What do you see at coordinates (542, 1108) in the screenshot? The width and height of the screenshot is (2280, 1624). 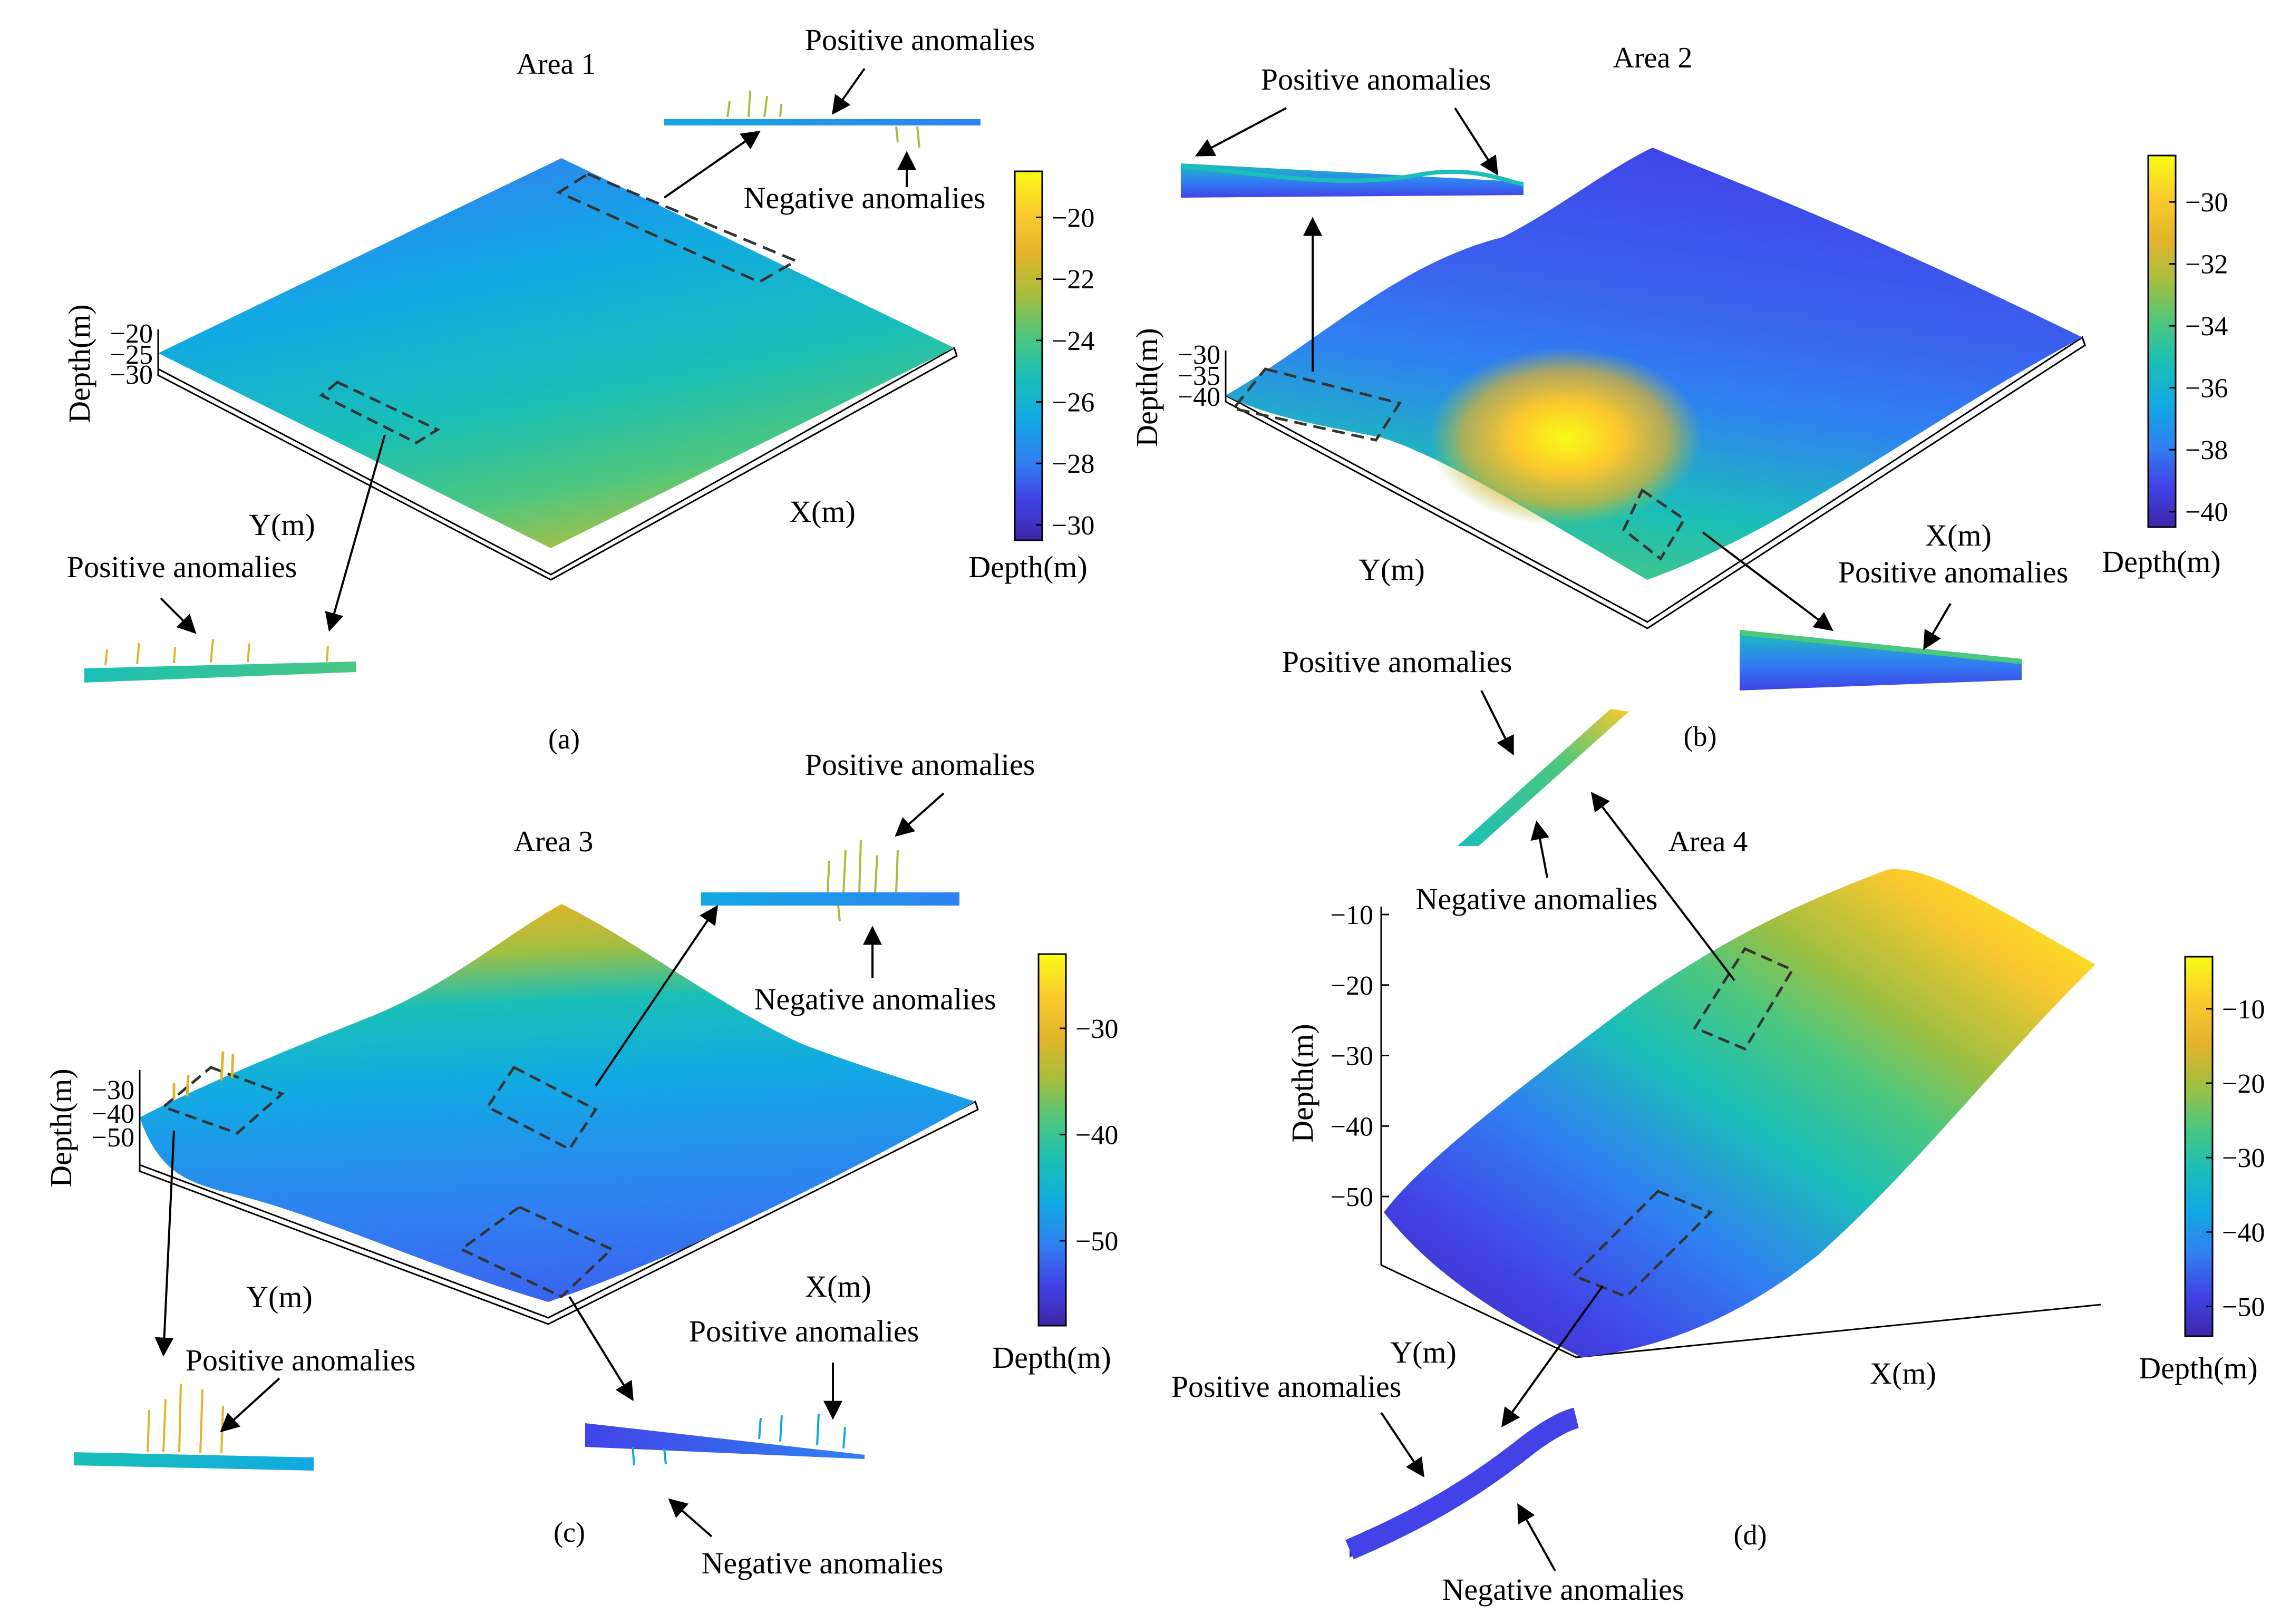 I see `panel-c-box-mid` at bounding box center [542, 1108].